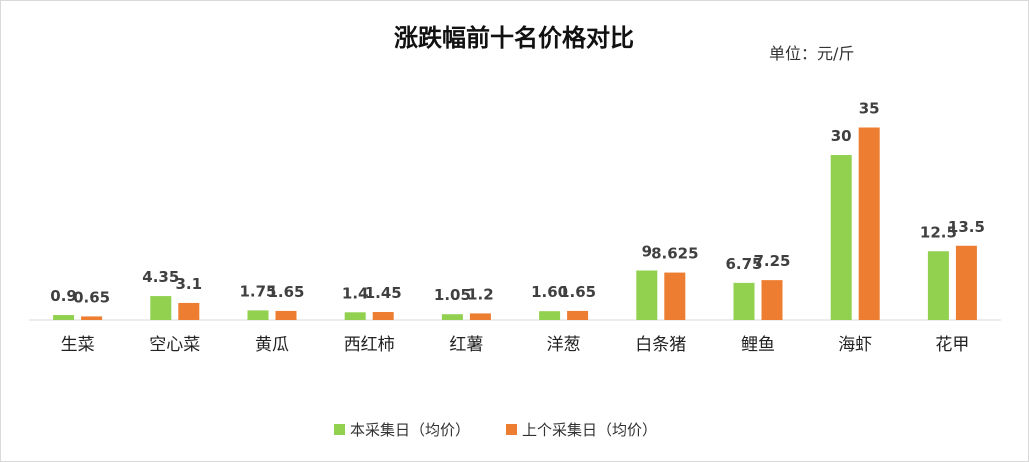  What do you see at coordinates (564, 345) in the screenshot?
I see `category-label-5: 洋葱` at bounding box center [564, 345].